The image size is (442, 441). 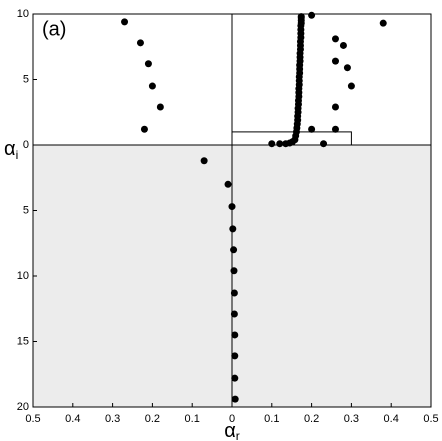 What do you see at coordinates (23, 407) in the screenshot?
I see `y-tick-label: 20` at bounding box center [23, 407].